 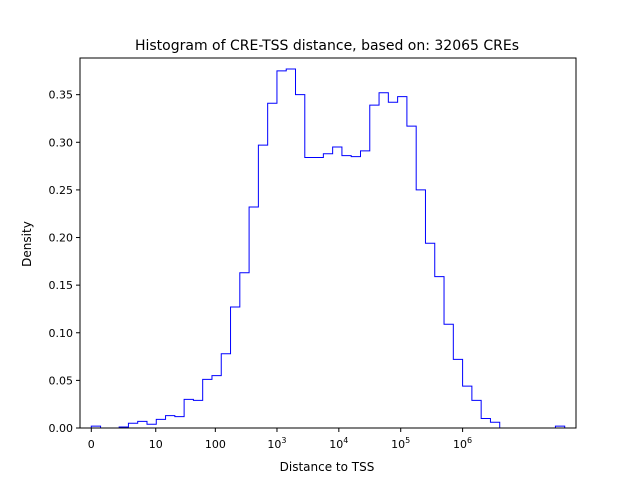 What do you see at coordinates (61, 95) in the screenshot?
I see `y-tick-label: 0.35` at bounding box center [61, 95].